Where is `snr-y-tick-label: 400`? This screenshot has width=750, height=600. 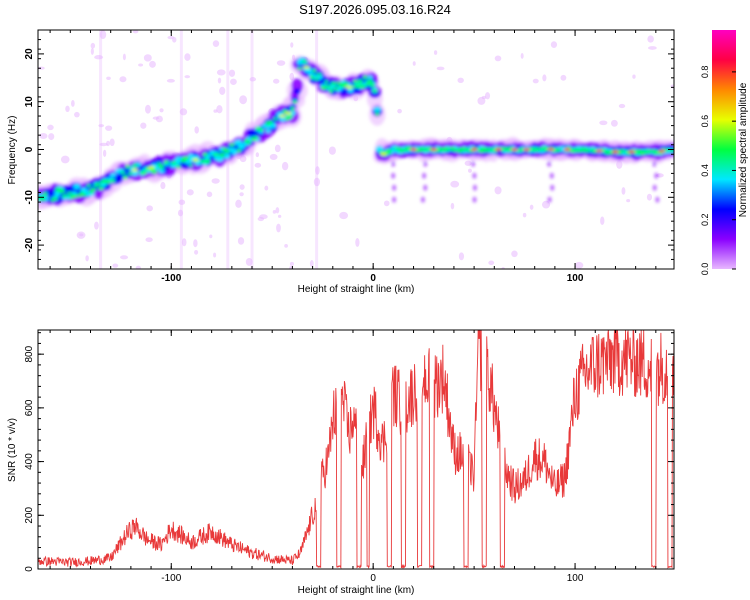
snr-y-tick-label: 400 is located at coordinates (29, 461).